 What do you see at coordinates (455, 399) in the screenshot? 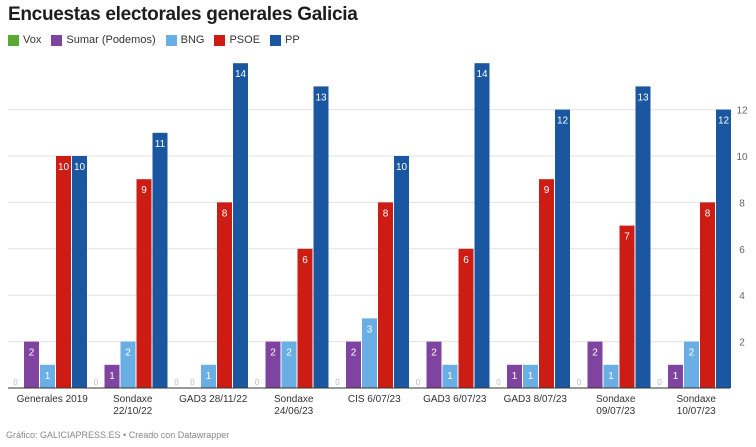
I see `x-tick-label: GAD3 6/07/23` at bounding box center [455, 399].